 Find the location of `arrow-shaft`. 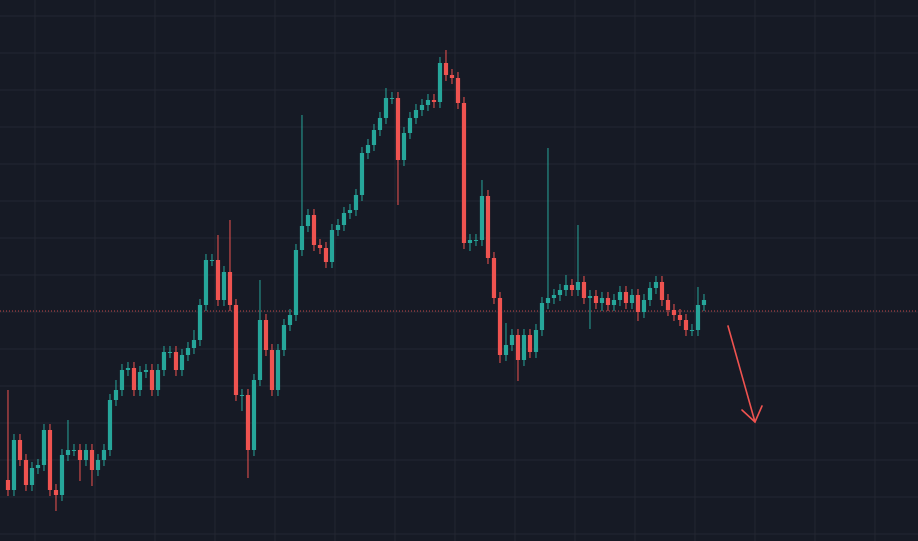

arrow-shaft is located at coordinates (741, 374).